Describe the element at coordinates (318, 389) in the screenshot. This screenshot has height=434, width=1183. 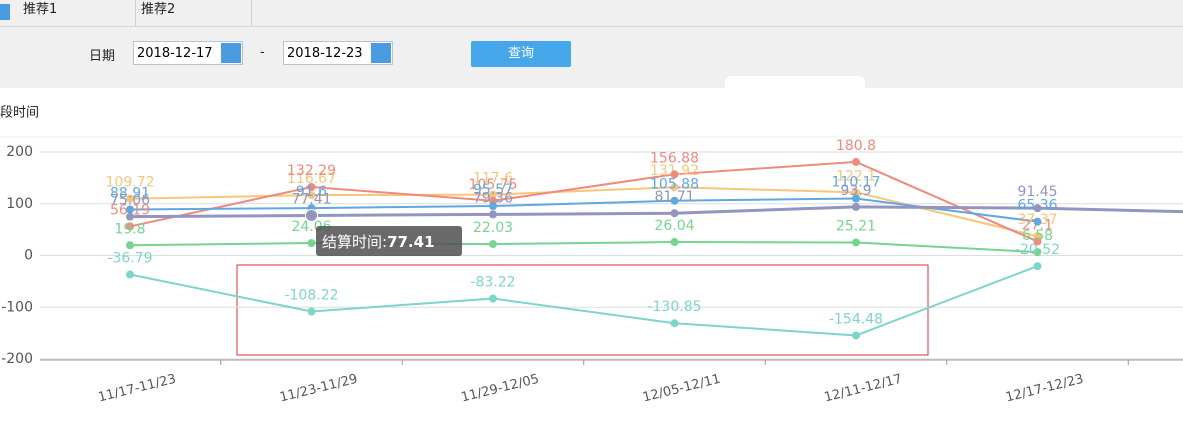
I see `x-tick-label: 11/23-11/29` at that location.